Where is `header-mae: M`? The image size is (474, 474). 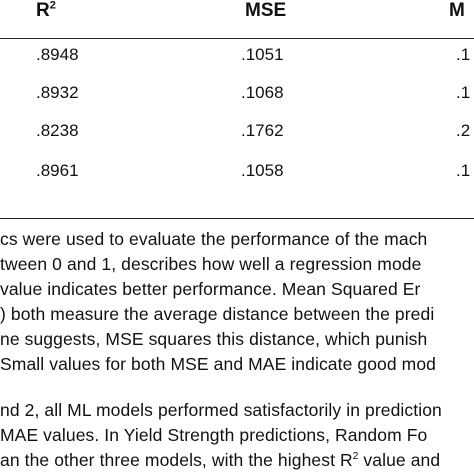
header-mae: M is located at coordinates (457, 10).